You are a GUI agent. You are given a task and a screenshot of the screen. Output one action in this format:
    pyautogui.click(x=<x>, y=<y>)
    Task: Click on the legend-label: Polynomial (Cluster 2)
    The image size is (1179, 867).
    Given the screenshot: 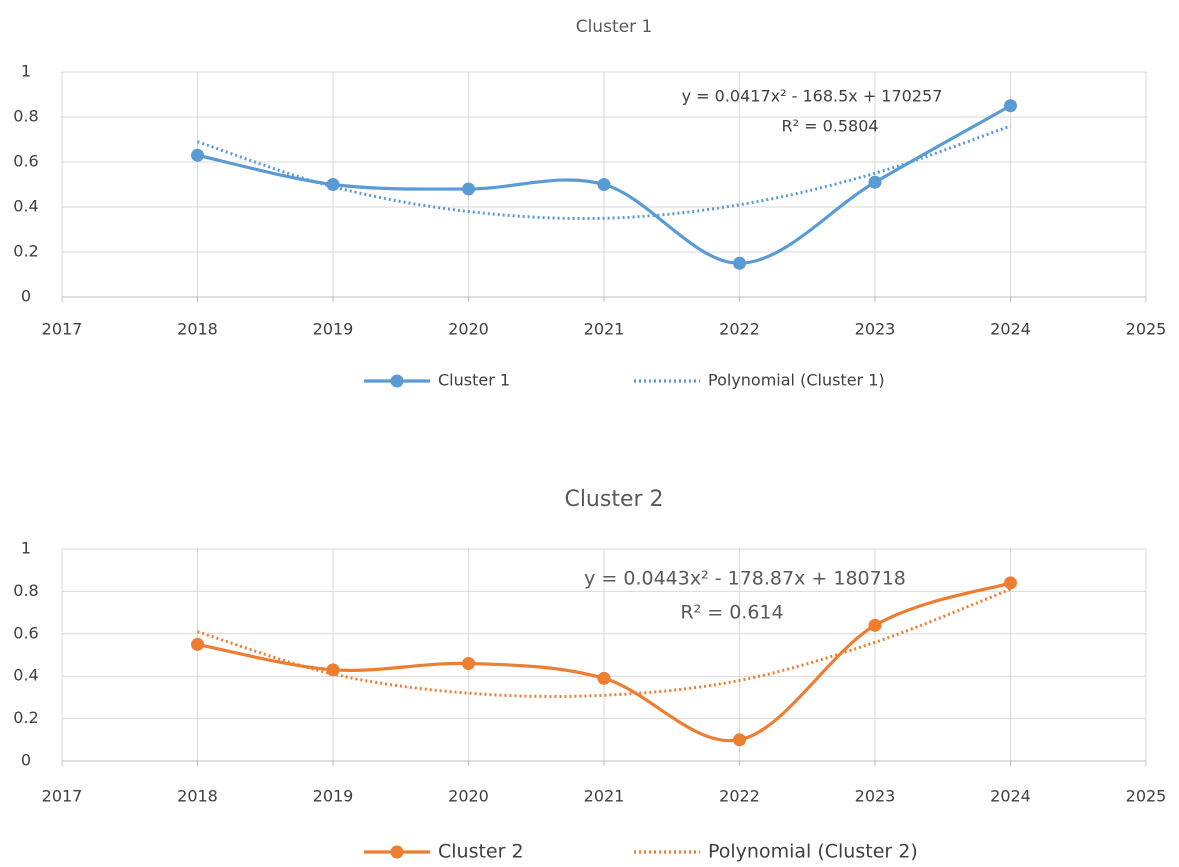 What is the action you would take?
    pyautogui.click(x=813, y=852)
    